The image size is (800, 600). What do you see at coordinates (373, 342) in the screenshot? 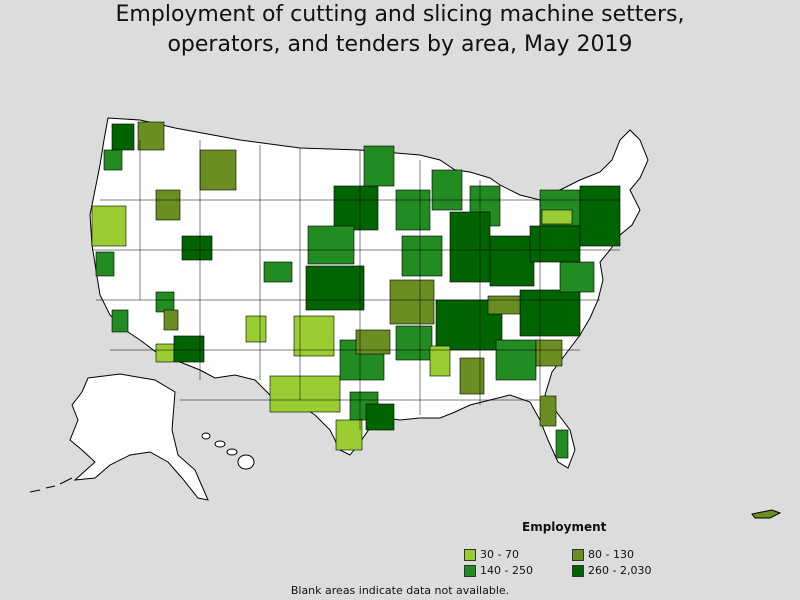
I see `area-ok-east` at bounding box center [373, 342].